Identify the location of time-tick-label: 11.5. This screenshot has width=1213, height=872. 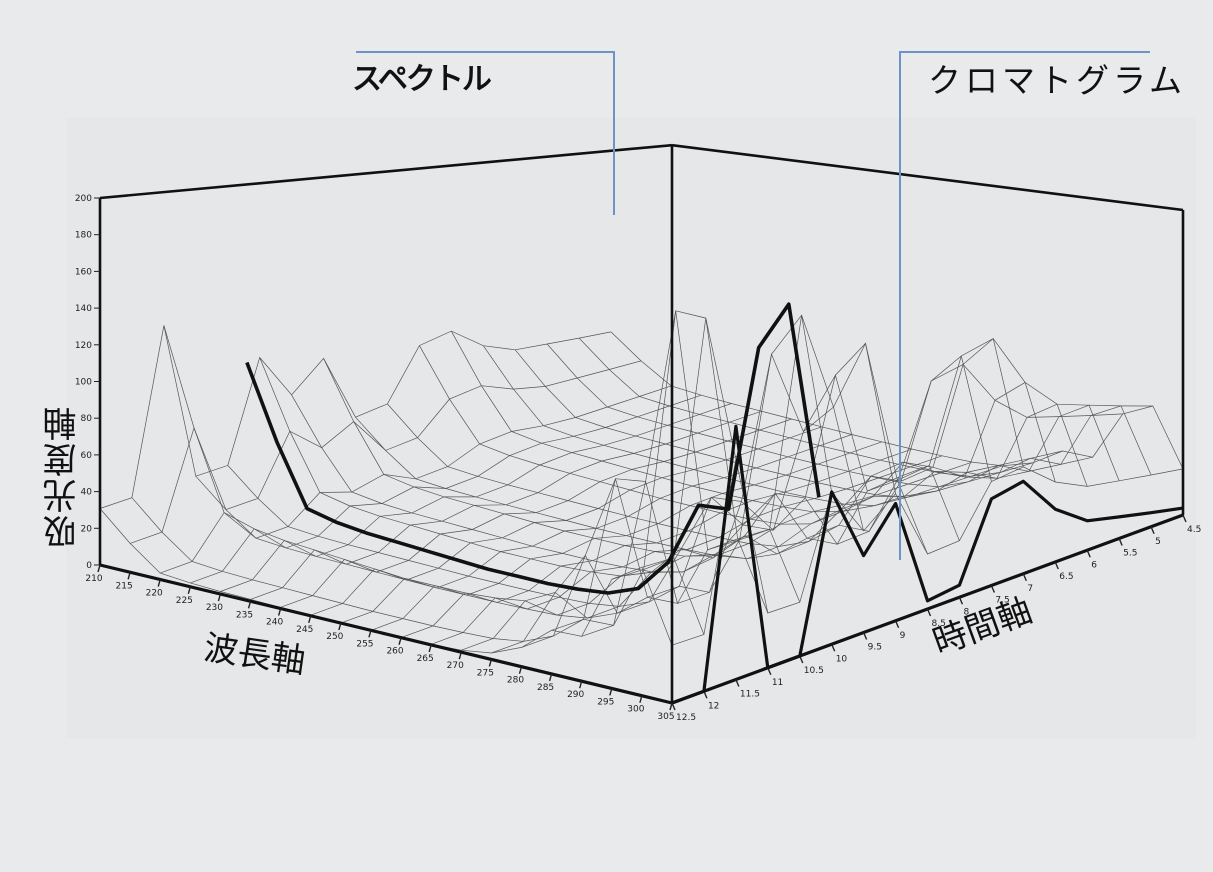
(750, 695).